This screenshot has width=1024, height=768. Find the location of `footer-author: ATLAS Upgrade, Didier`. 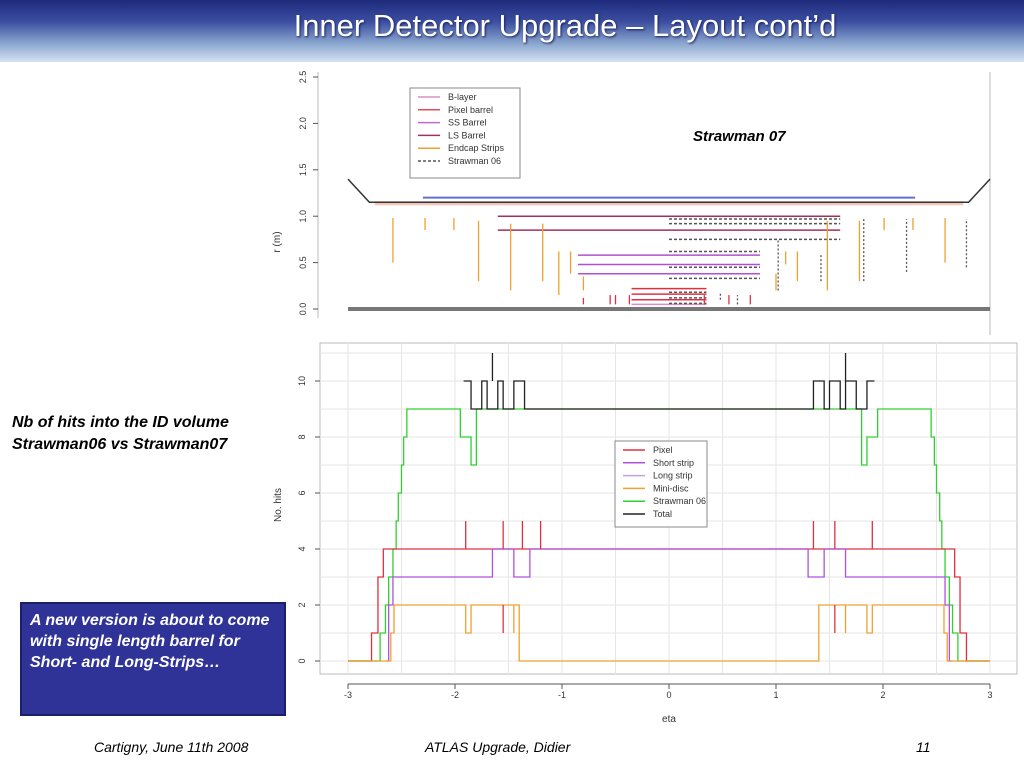

footer-author: ATLAS Upgrade, Didier is located at coordinates (498, 747).